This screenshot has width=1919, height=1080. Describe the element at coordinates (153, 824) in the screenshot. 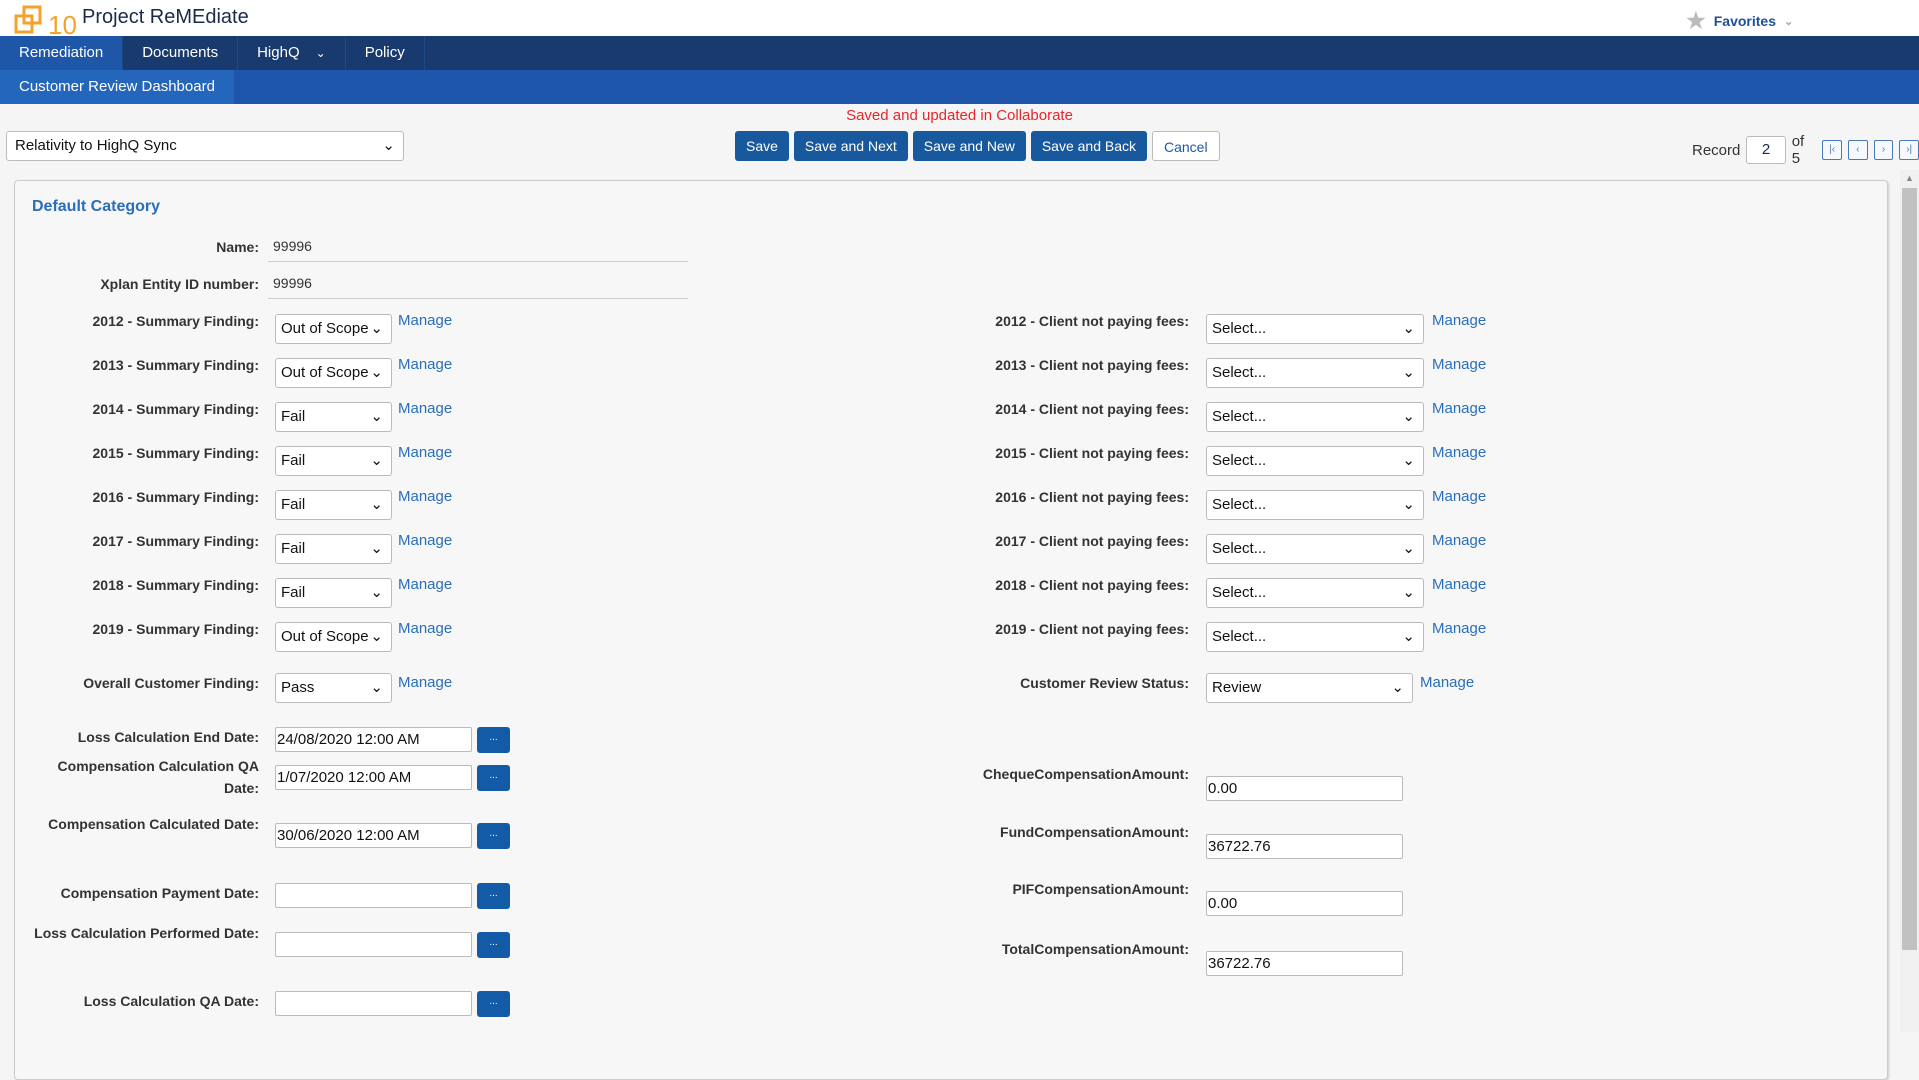

I see `field-label: Compensation Calculated Date:` at that location.